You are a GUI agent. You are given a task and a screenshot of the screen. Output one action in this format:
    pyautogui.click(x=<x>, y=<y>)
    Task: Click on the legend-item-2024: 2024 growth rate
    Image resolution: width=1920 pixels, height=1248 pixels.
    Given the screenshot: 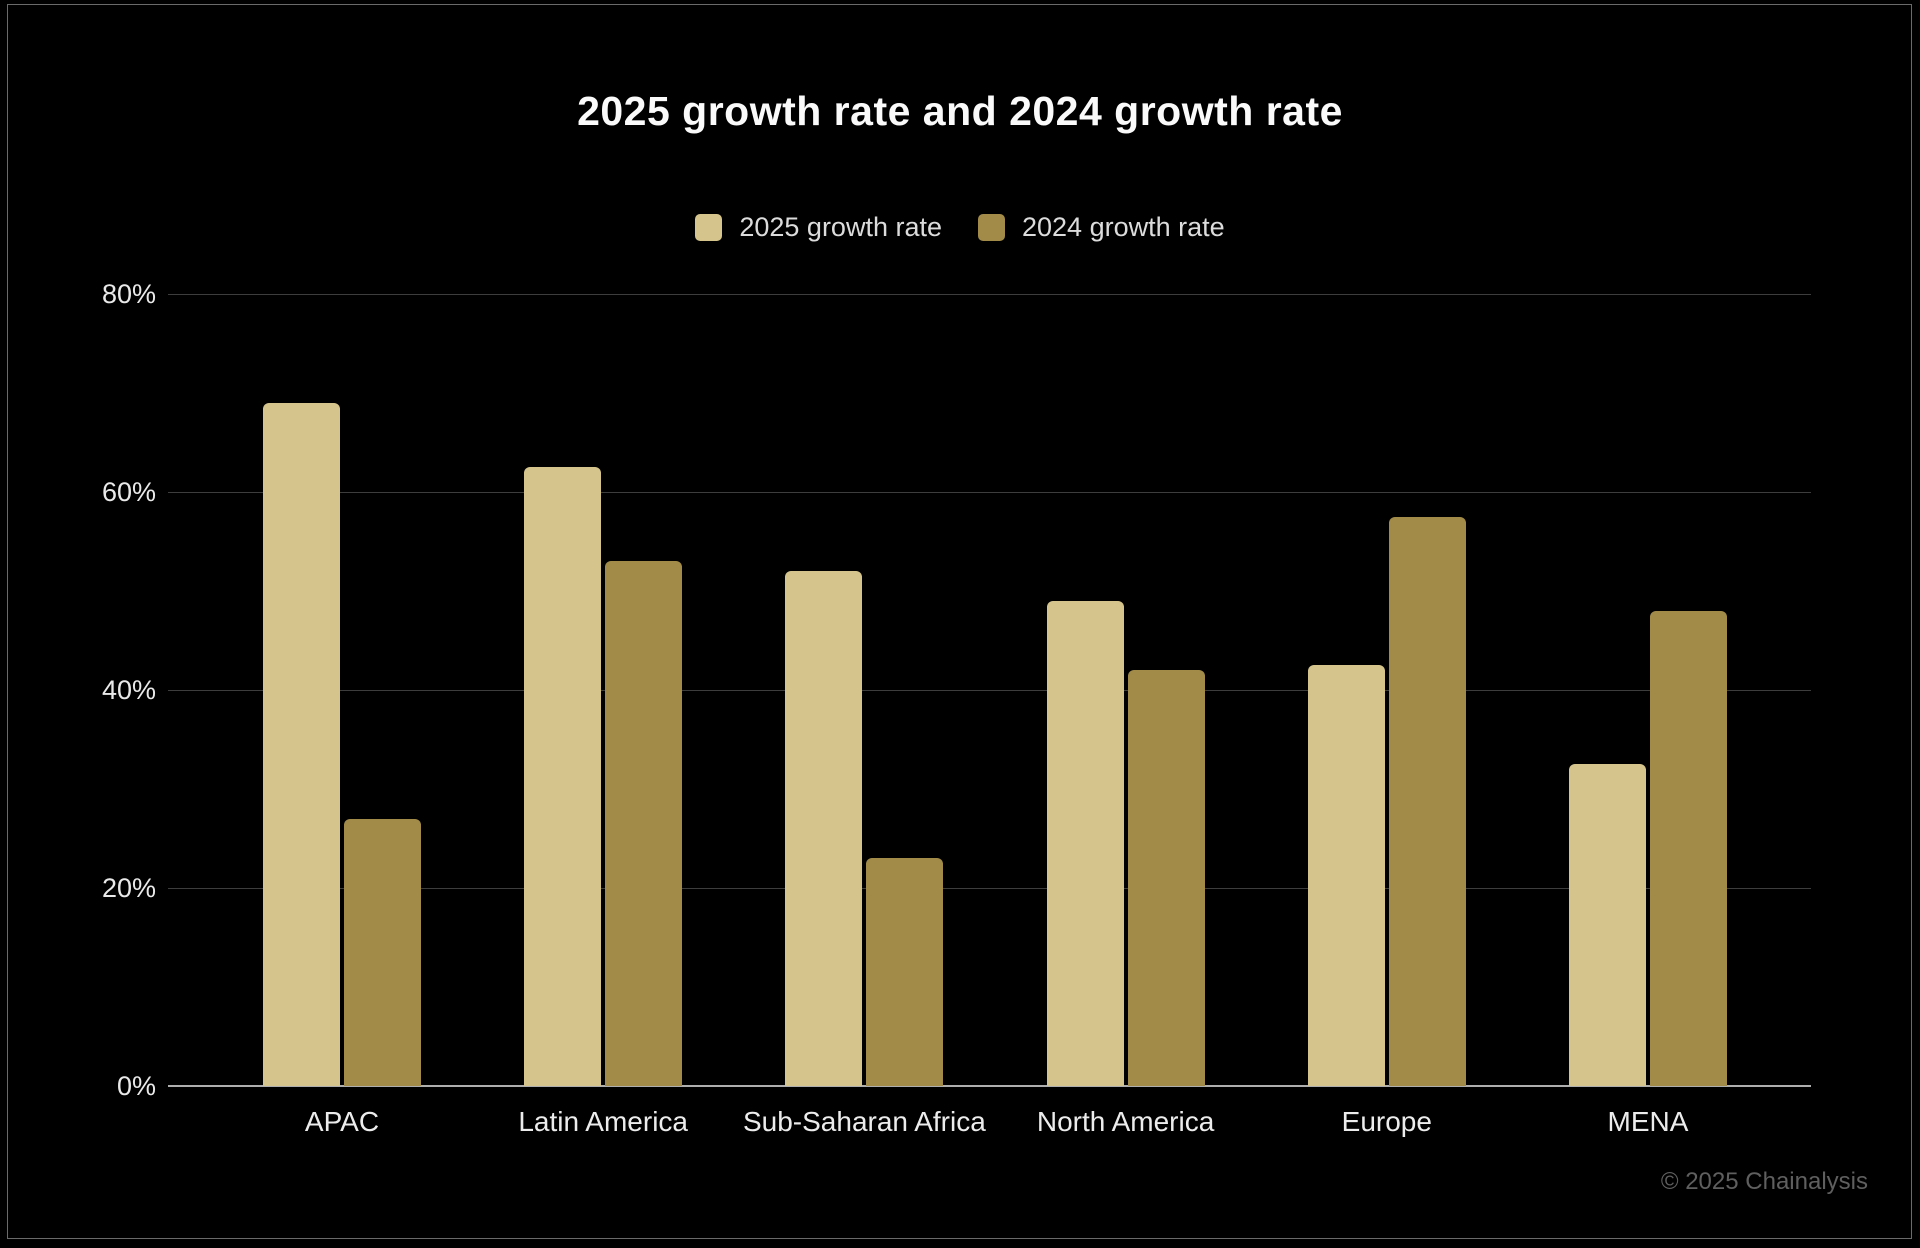 What is the action you would take?
    pyautogui.click(x=1101, y=227)
    